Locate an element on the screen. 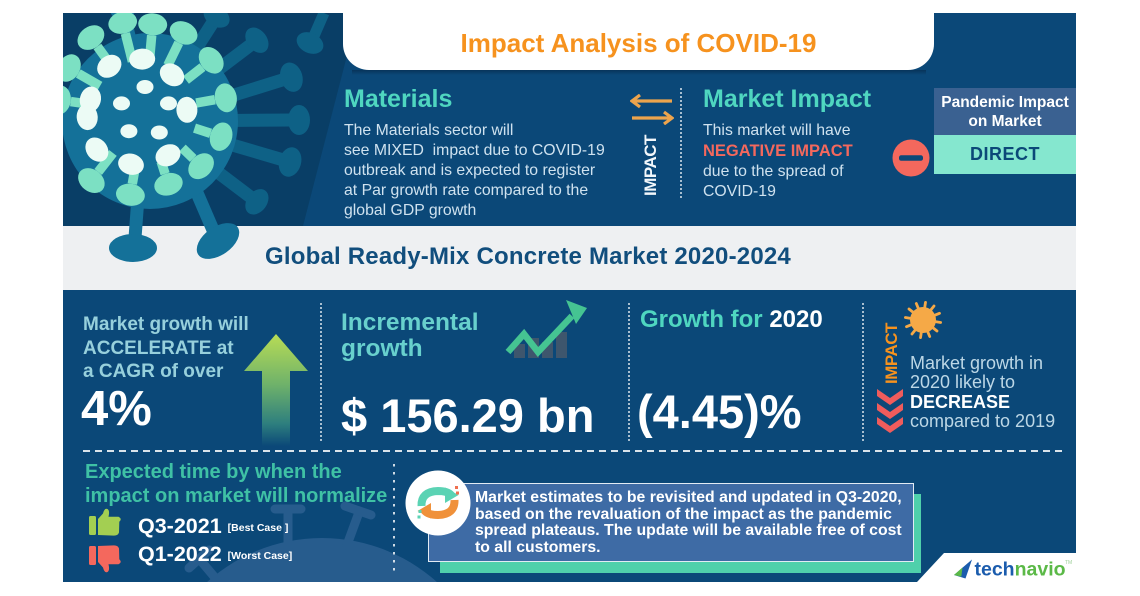  svg-text: TM is located at coordinates (1068, 563).